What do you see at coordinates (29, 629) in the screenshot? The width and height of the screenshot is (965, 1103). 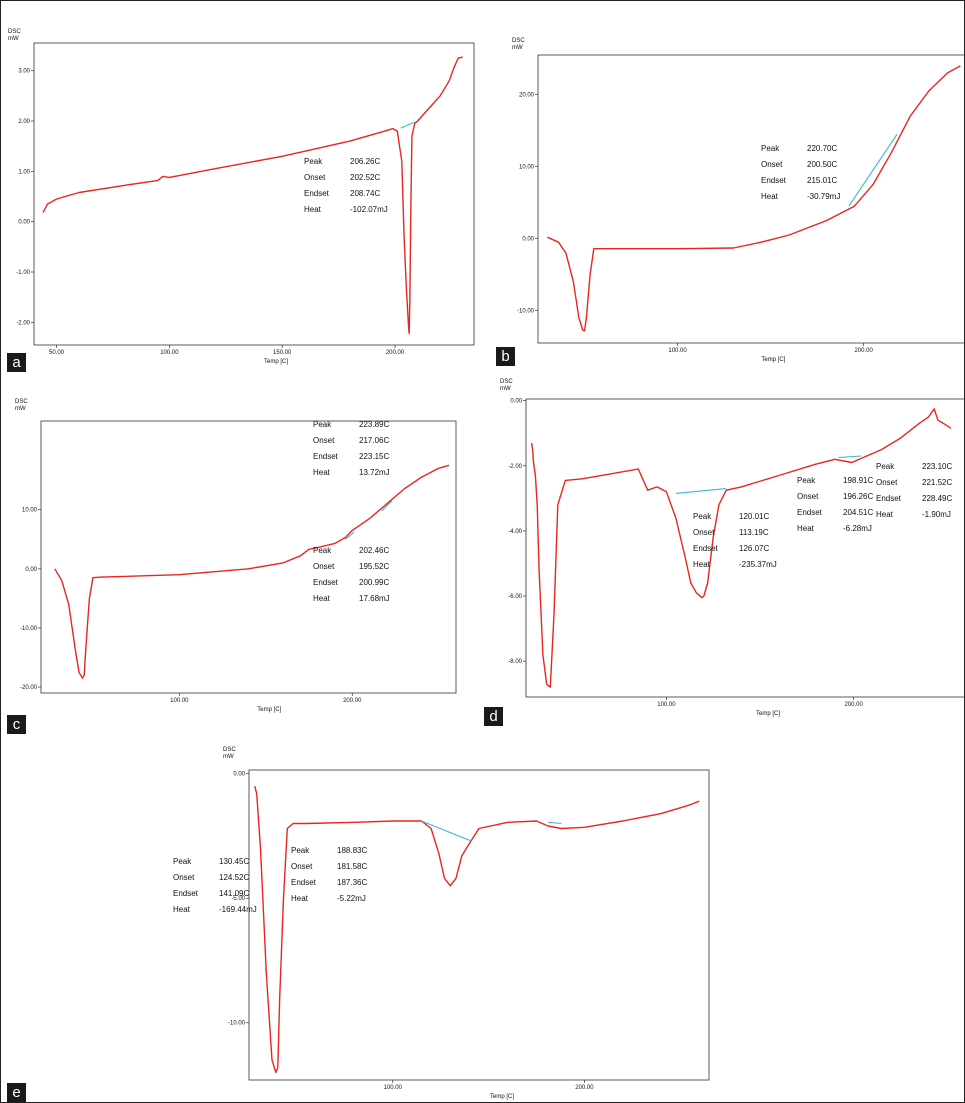 I see `y-tick-label: -10.00` at bounding box center [29, 629].